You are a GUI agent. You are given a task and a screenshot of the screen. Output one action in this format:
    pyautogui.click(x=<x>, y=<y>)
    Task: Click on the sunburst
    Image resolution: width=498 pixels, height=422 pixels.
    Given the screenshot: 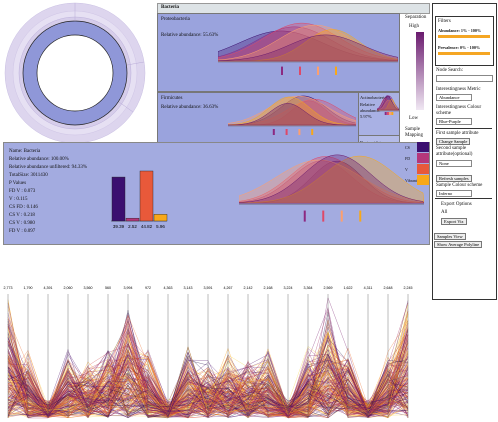 What is the action you would take?
    pyautogui.click(x=75, y=73)
    